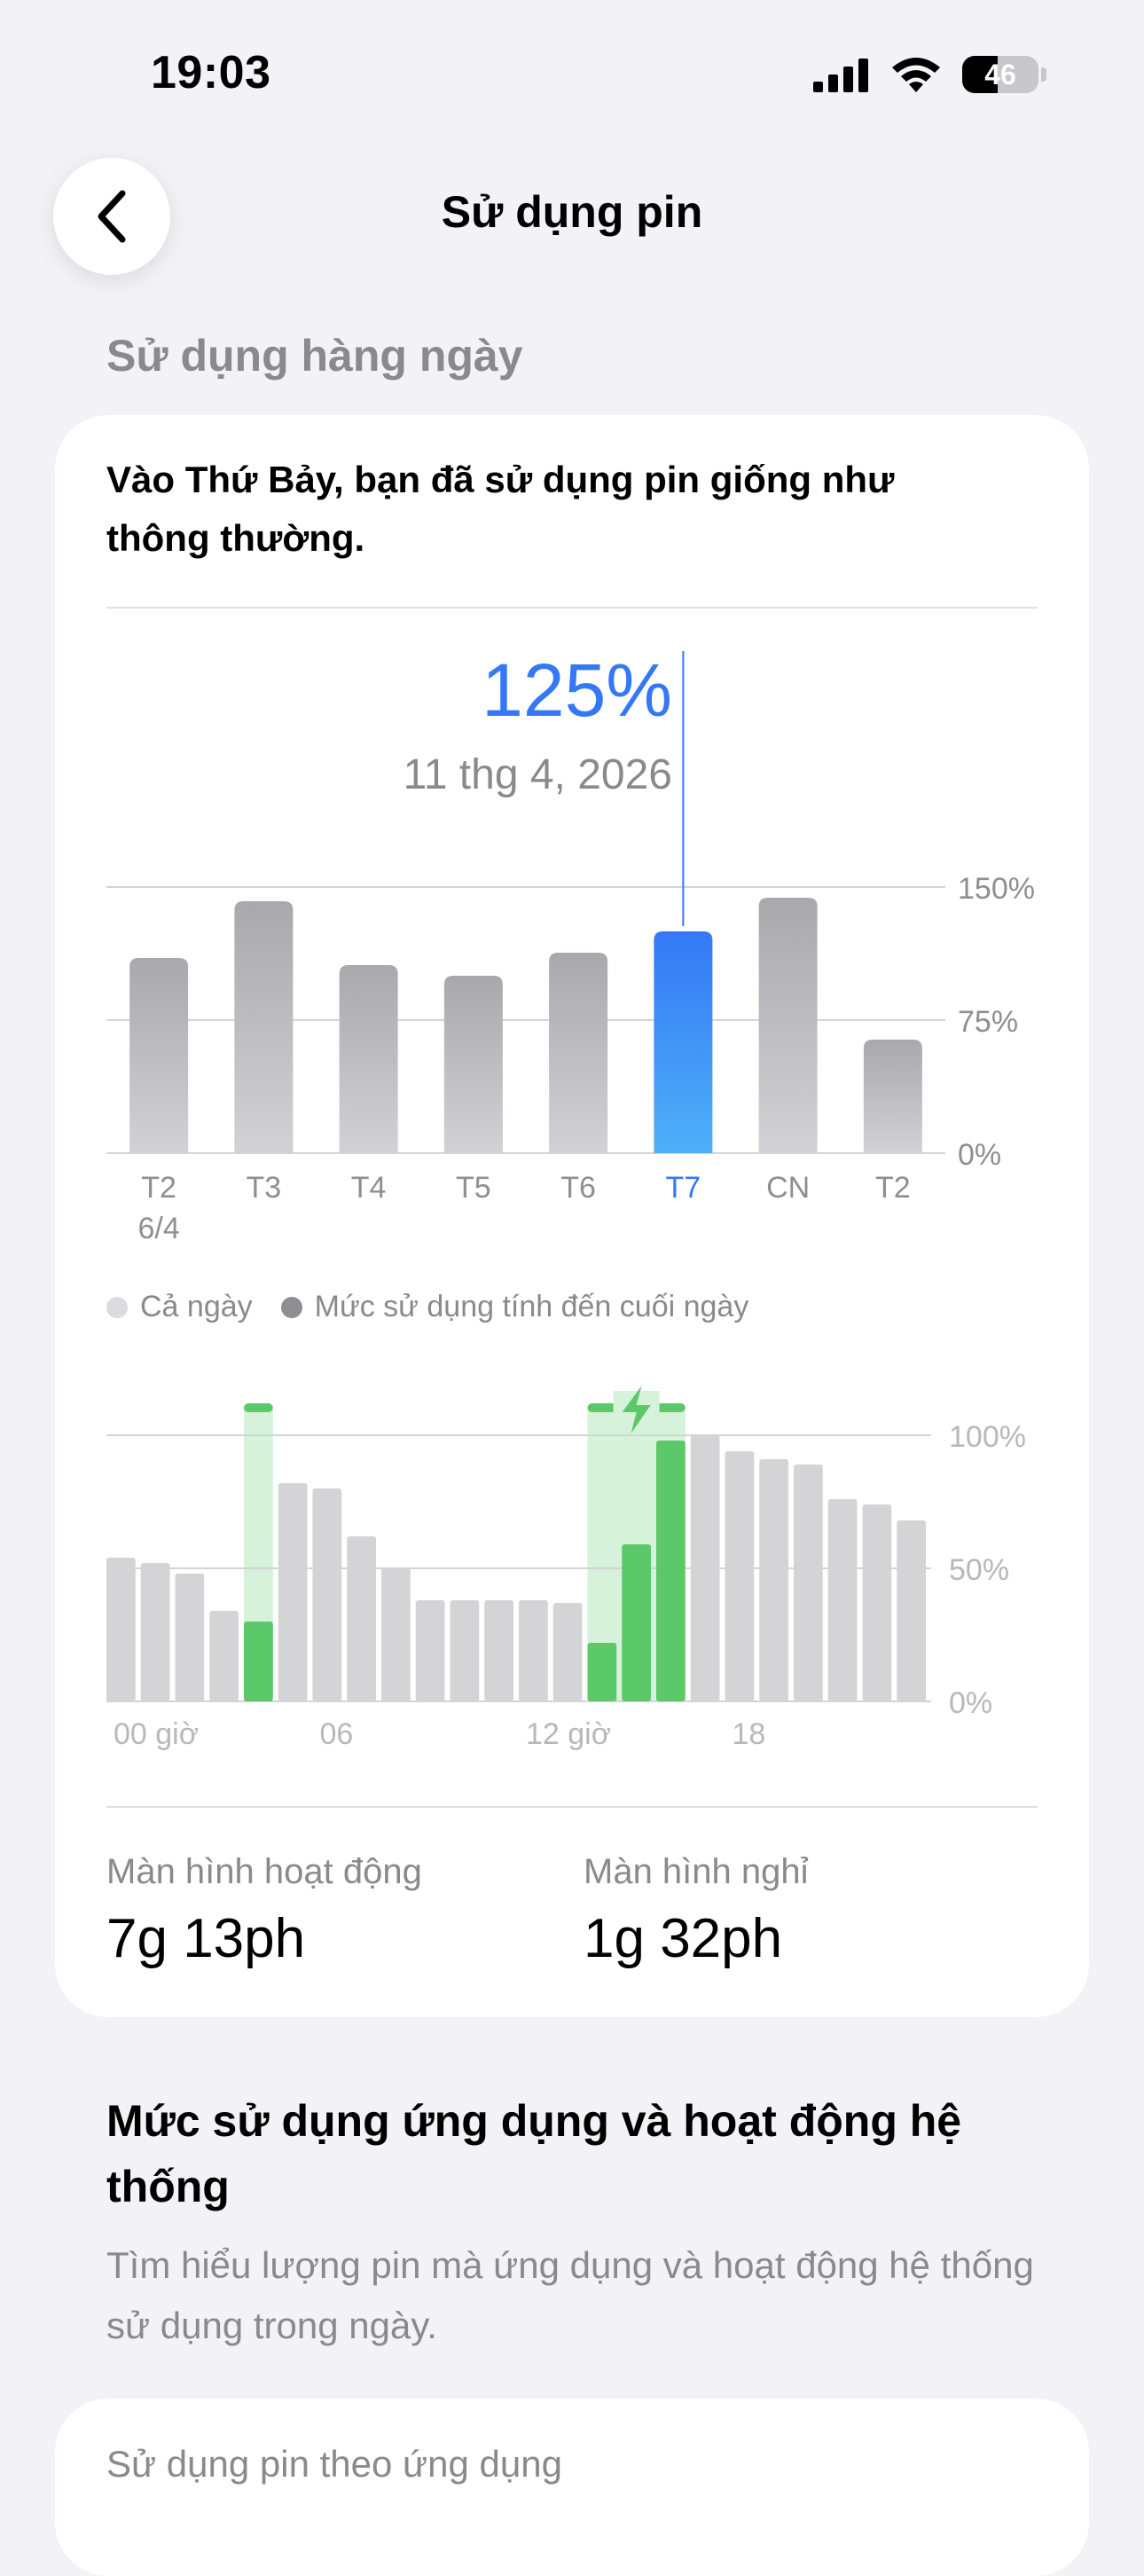 The width and height of the screenshot is (1144, 2576). Describe the element at coordinates (988, 1437) in the screenshot. I see `y-tick-label: 100%` at that location.